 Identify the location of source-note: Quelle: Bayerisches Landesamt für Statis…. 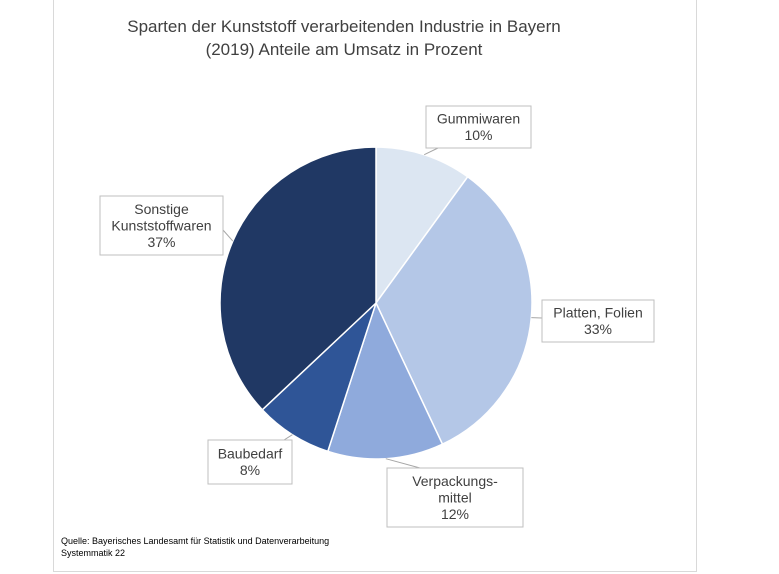
(195, 547).